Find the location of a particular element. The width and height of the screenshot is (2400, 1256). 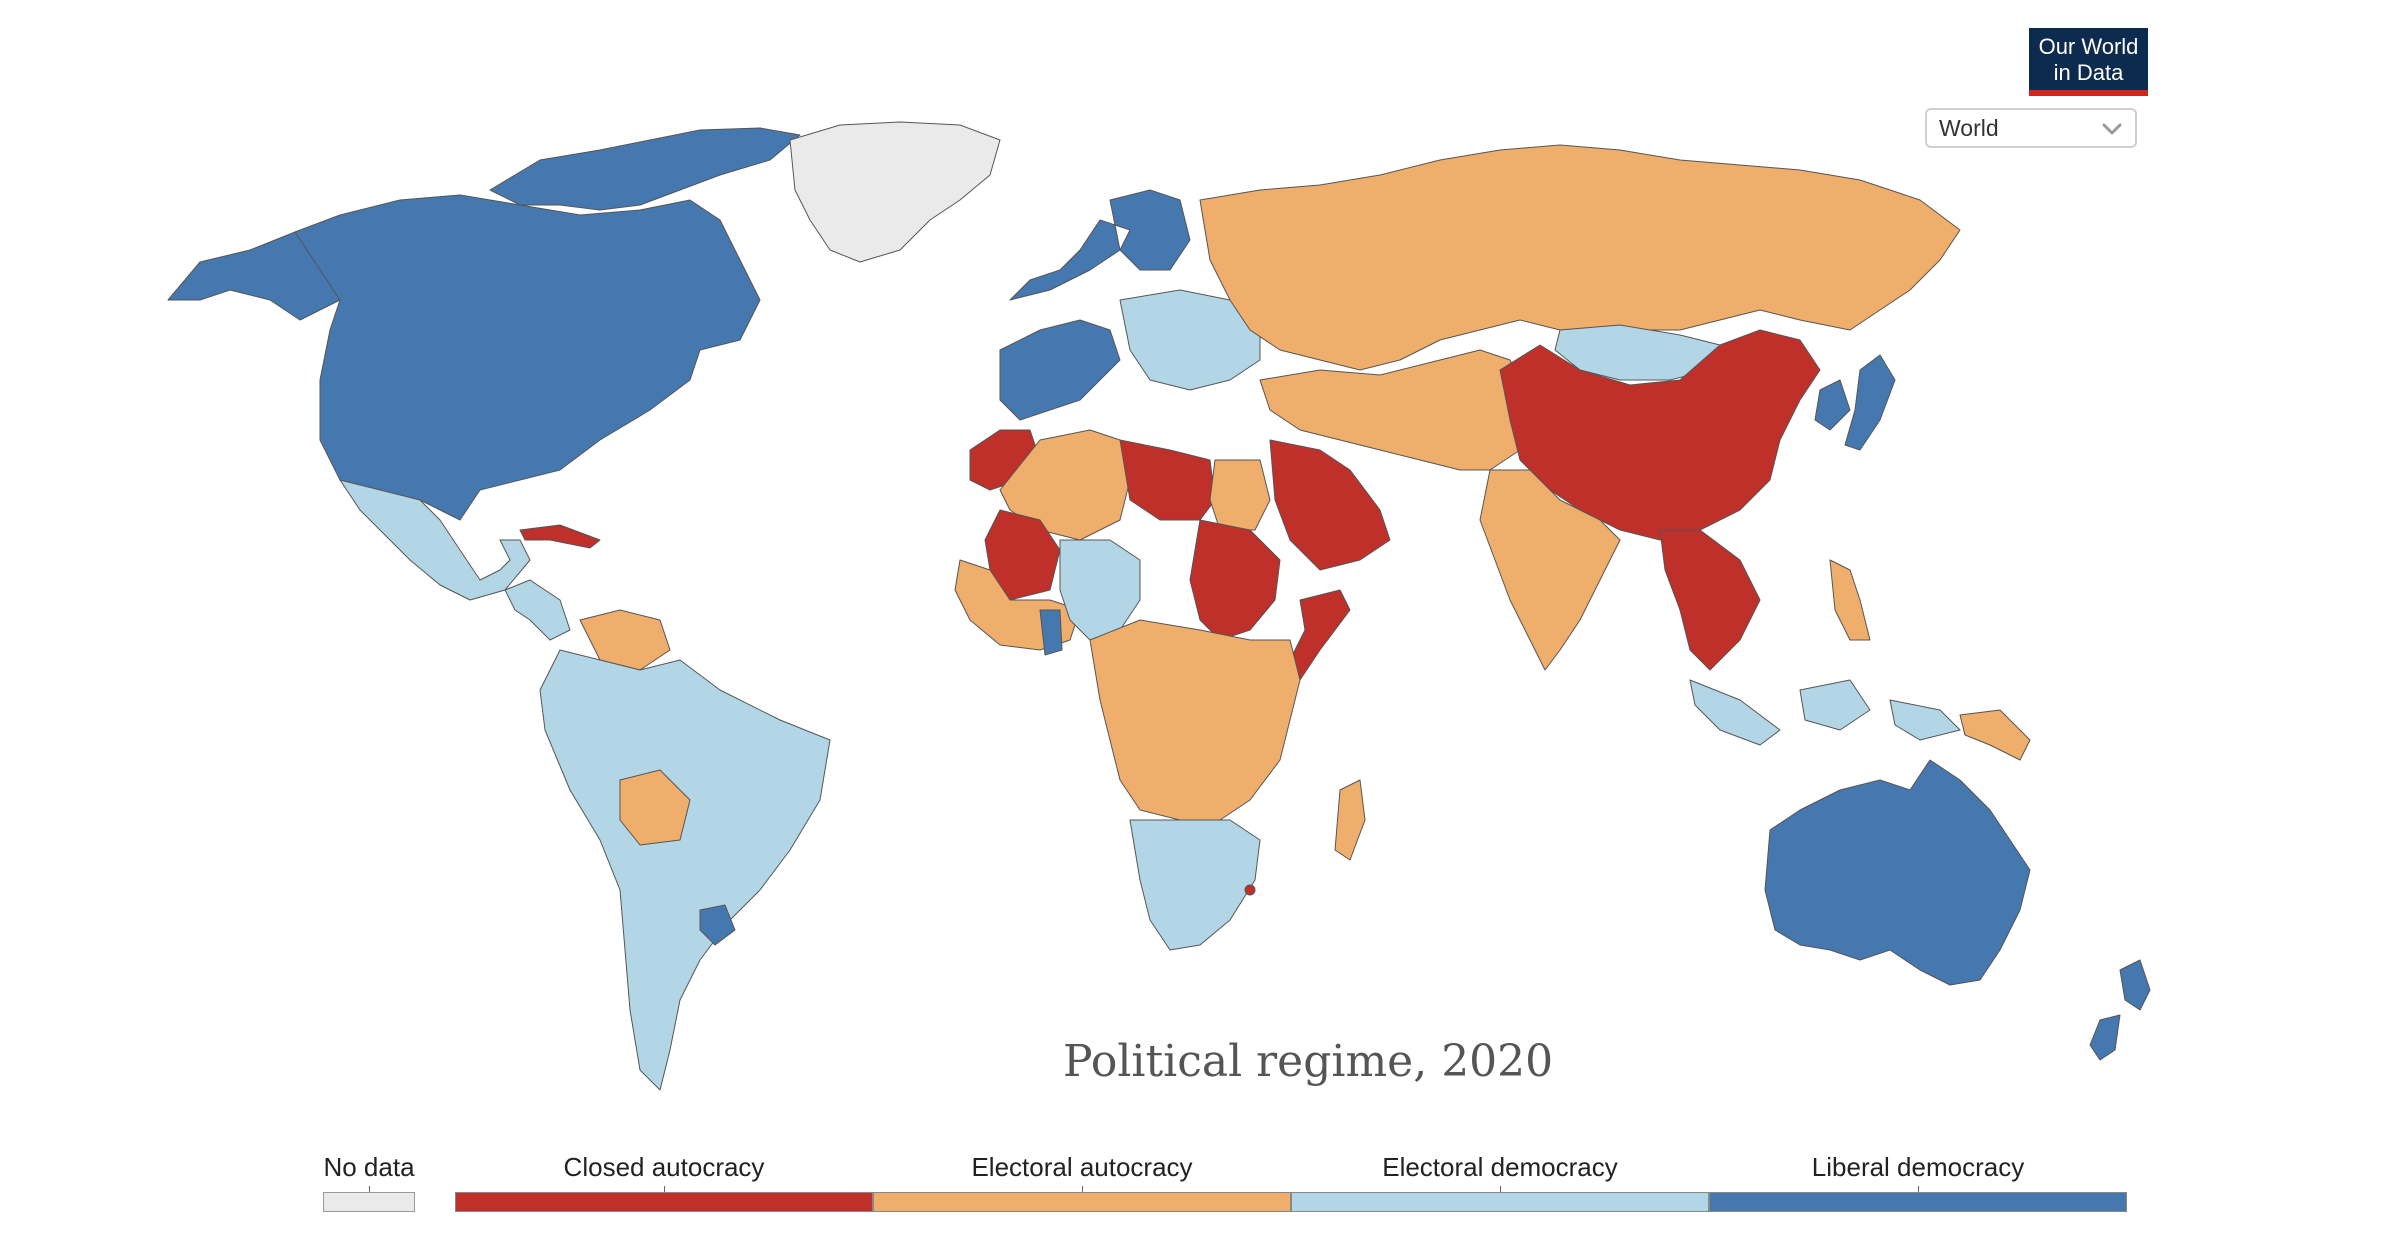

legend-label-liberal-democracy: Liberal democracy is located at coordinates (1918, 1167).